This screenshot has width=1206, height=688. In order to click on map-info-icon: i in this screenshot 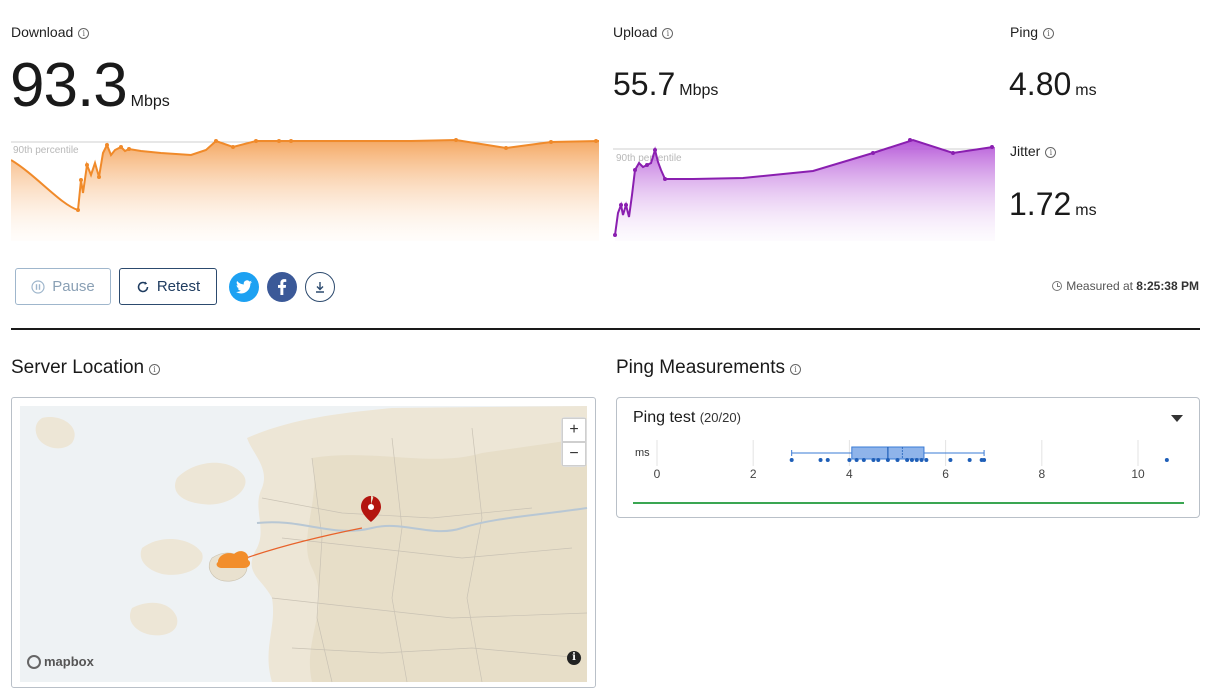, I will do `click(574, 658)`.